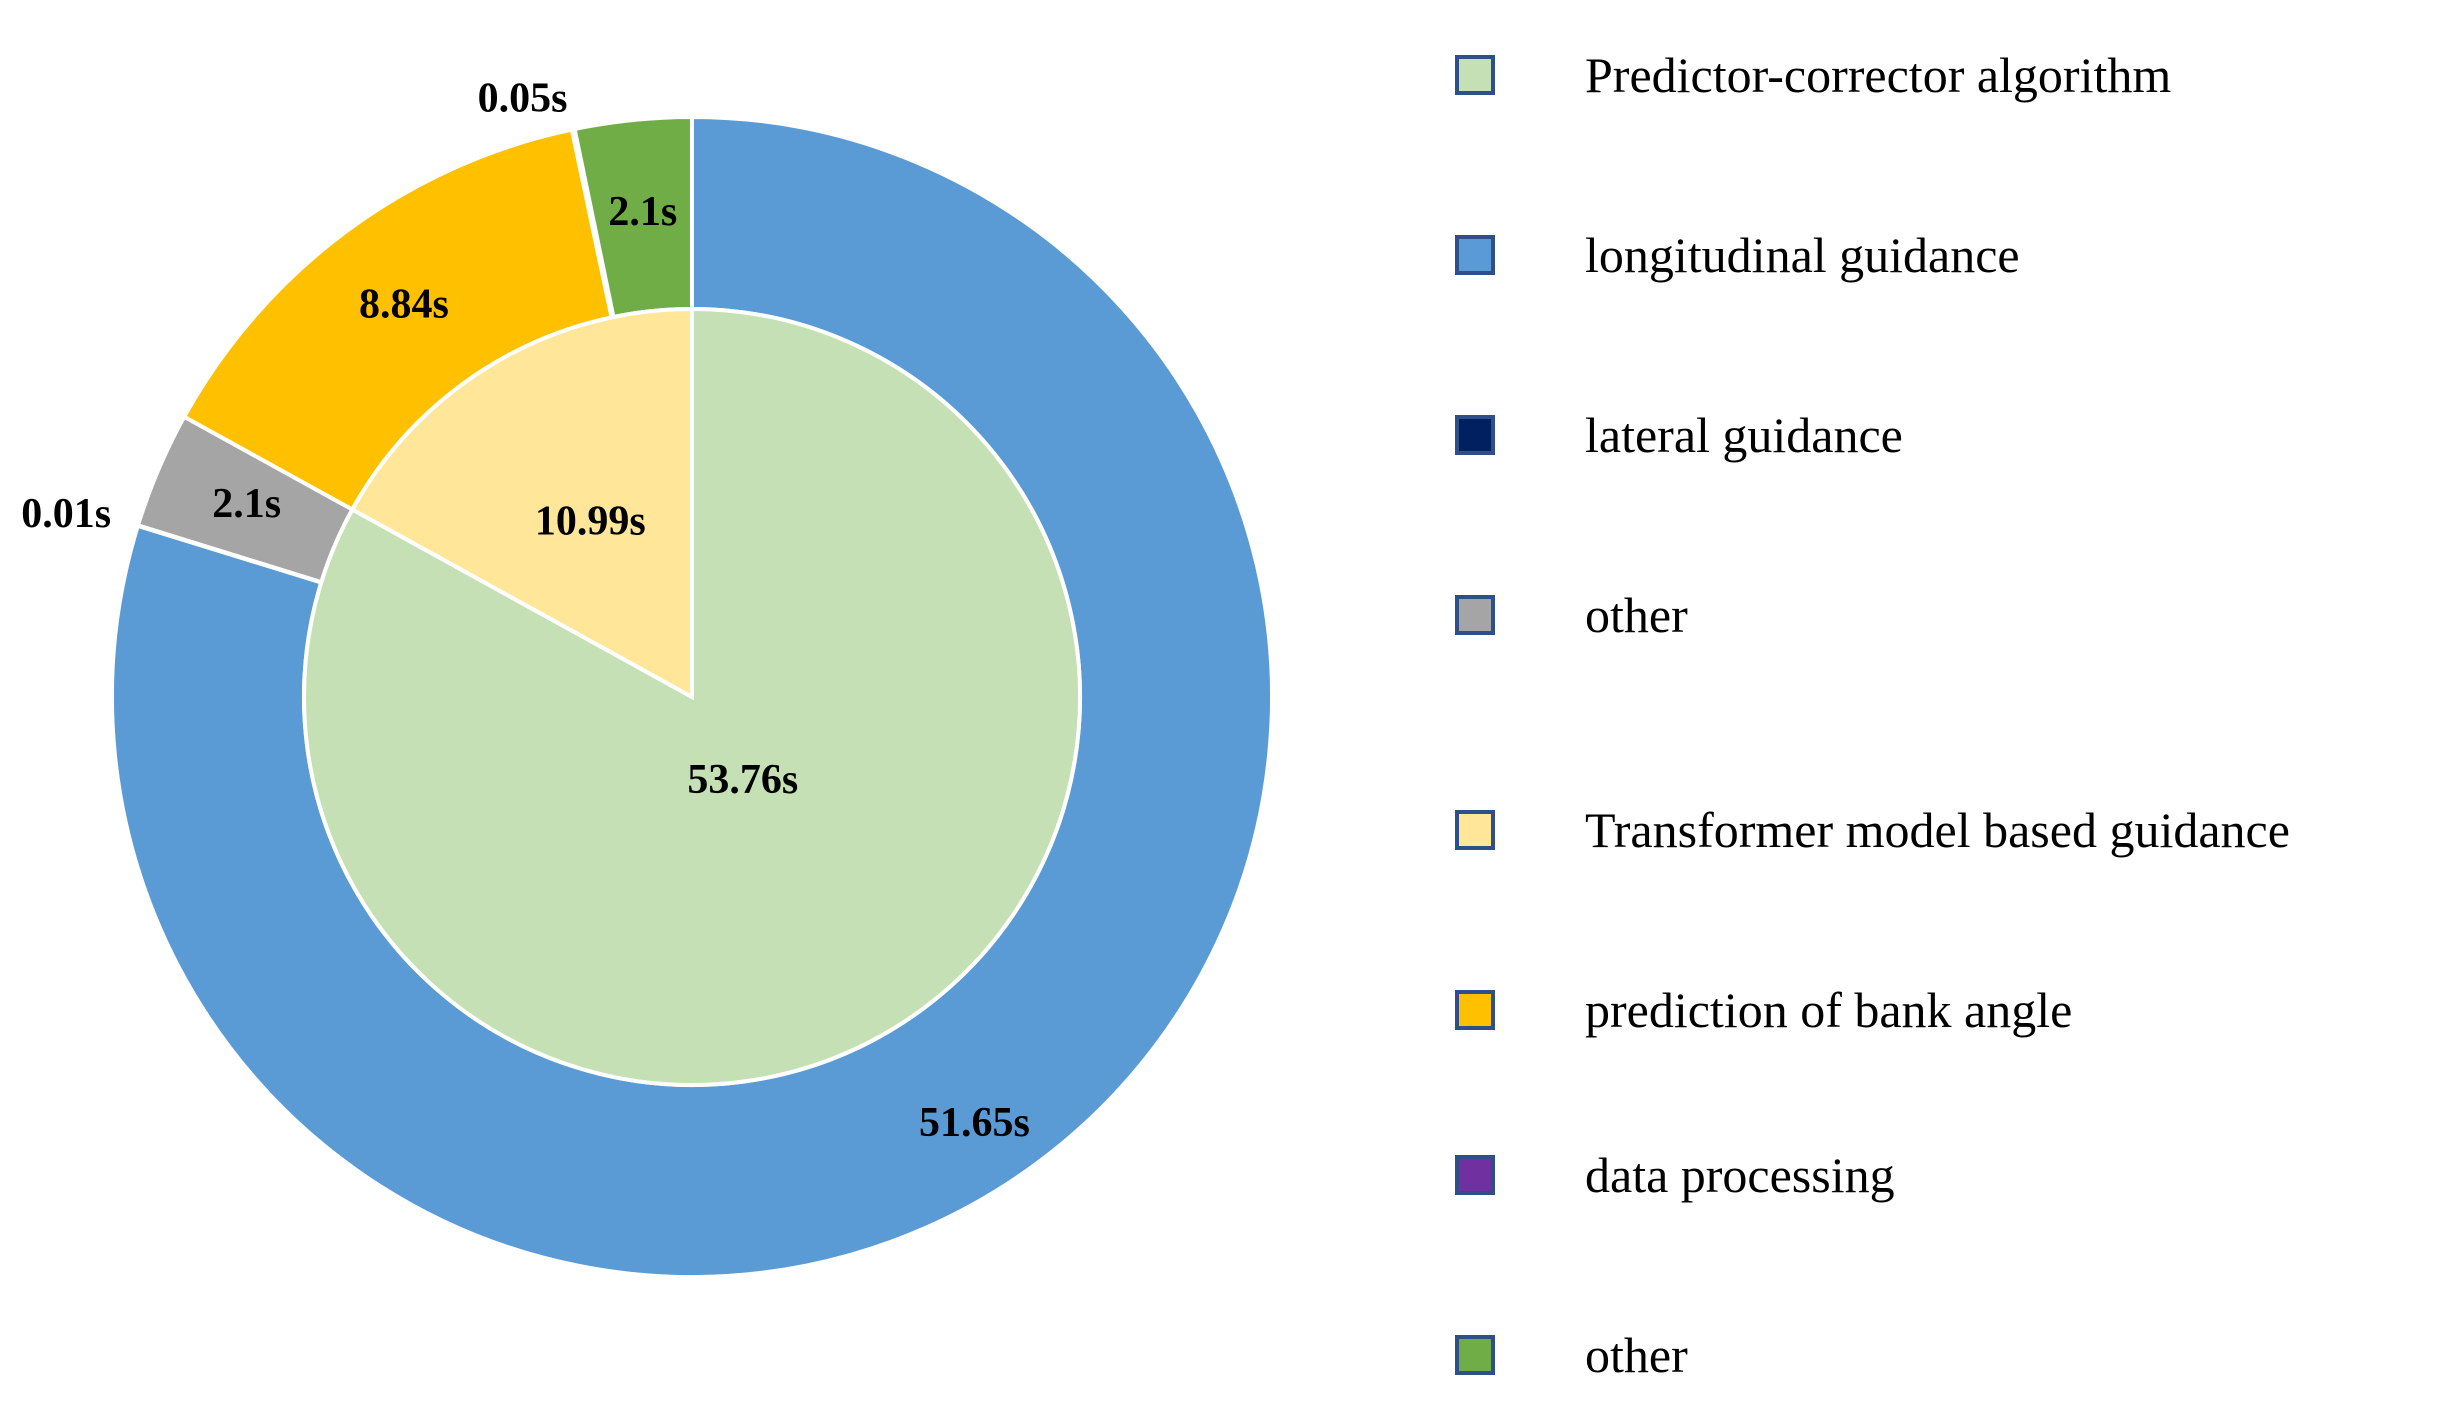 This screenshot has width=2440, height=1415. I want to click on outer-data-label-2: 2.1s, so click(246, 504).